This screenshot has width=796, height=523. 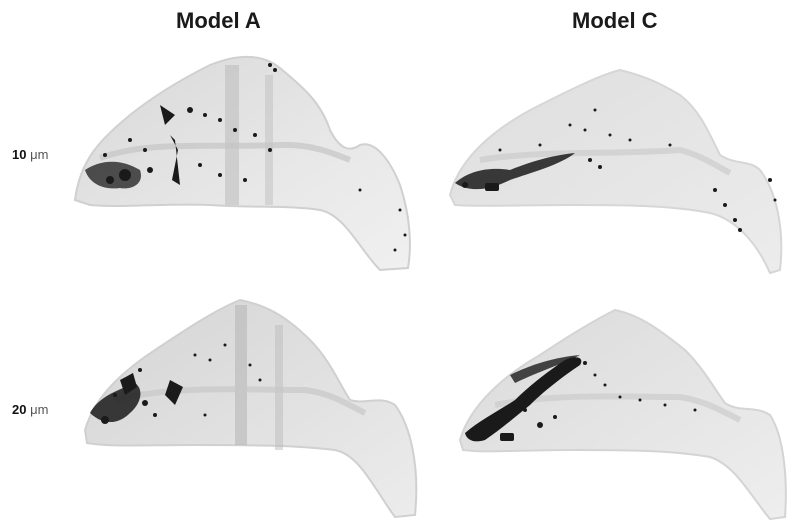 I want to click on row-label-value: 10, so click(x=19, y=154).